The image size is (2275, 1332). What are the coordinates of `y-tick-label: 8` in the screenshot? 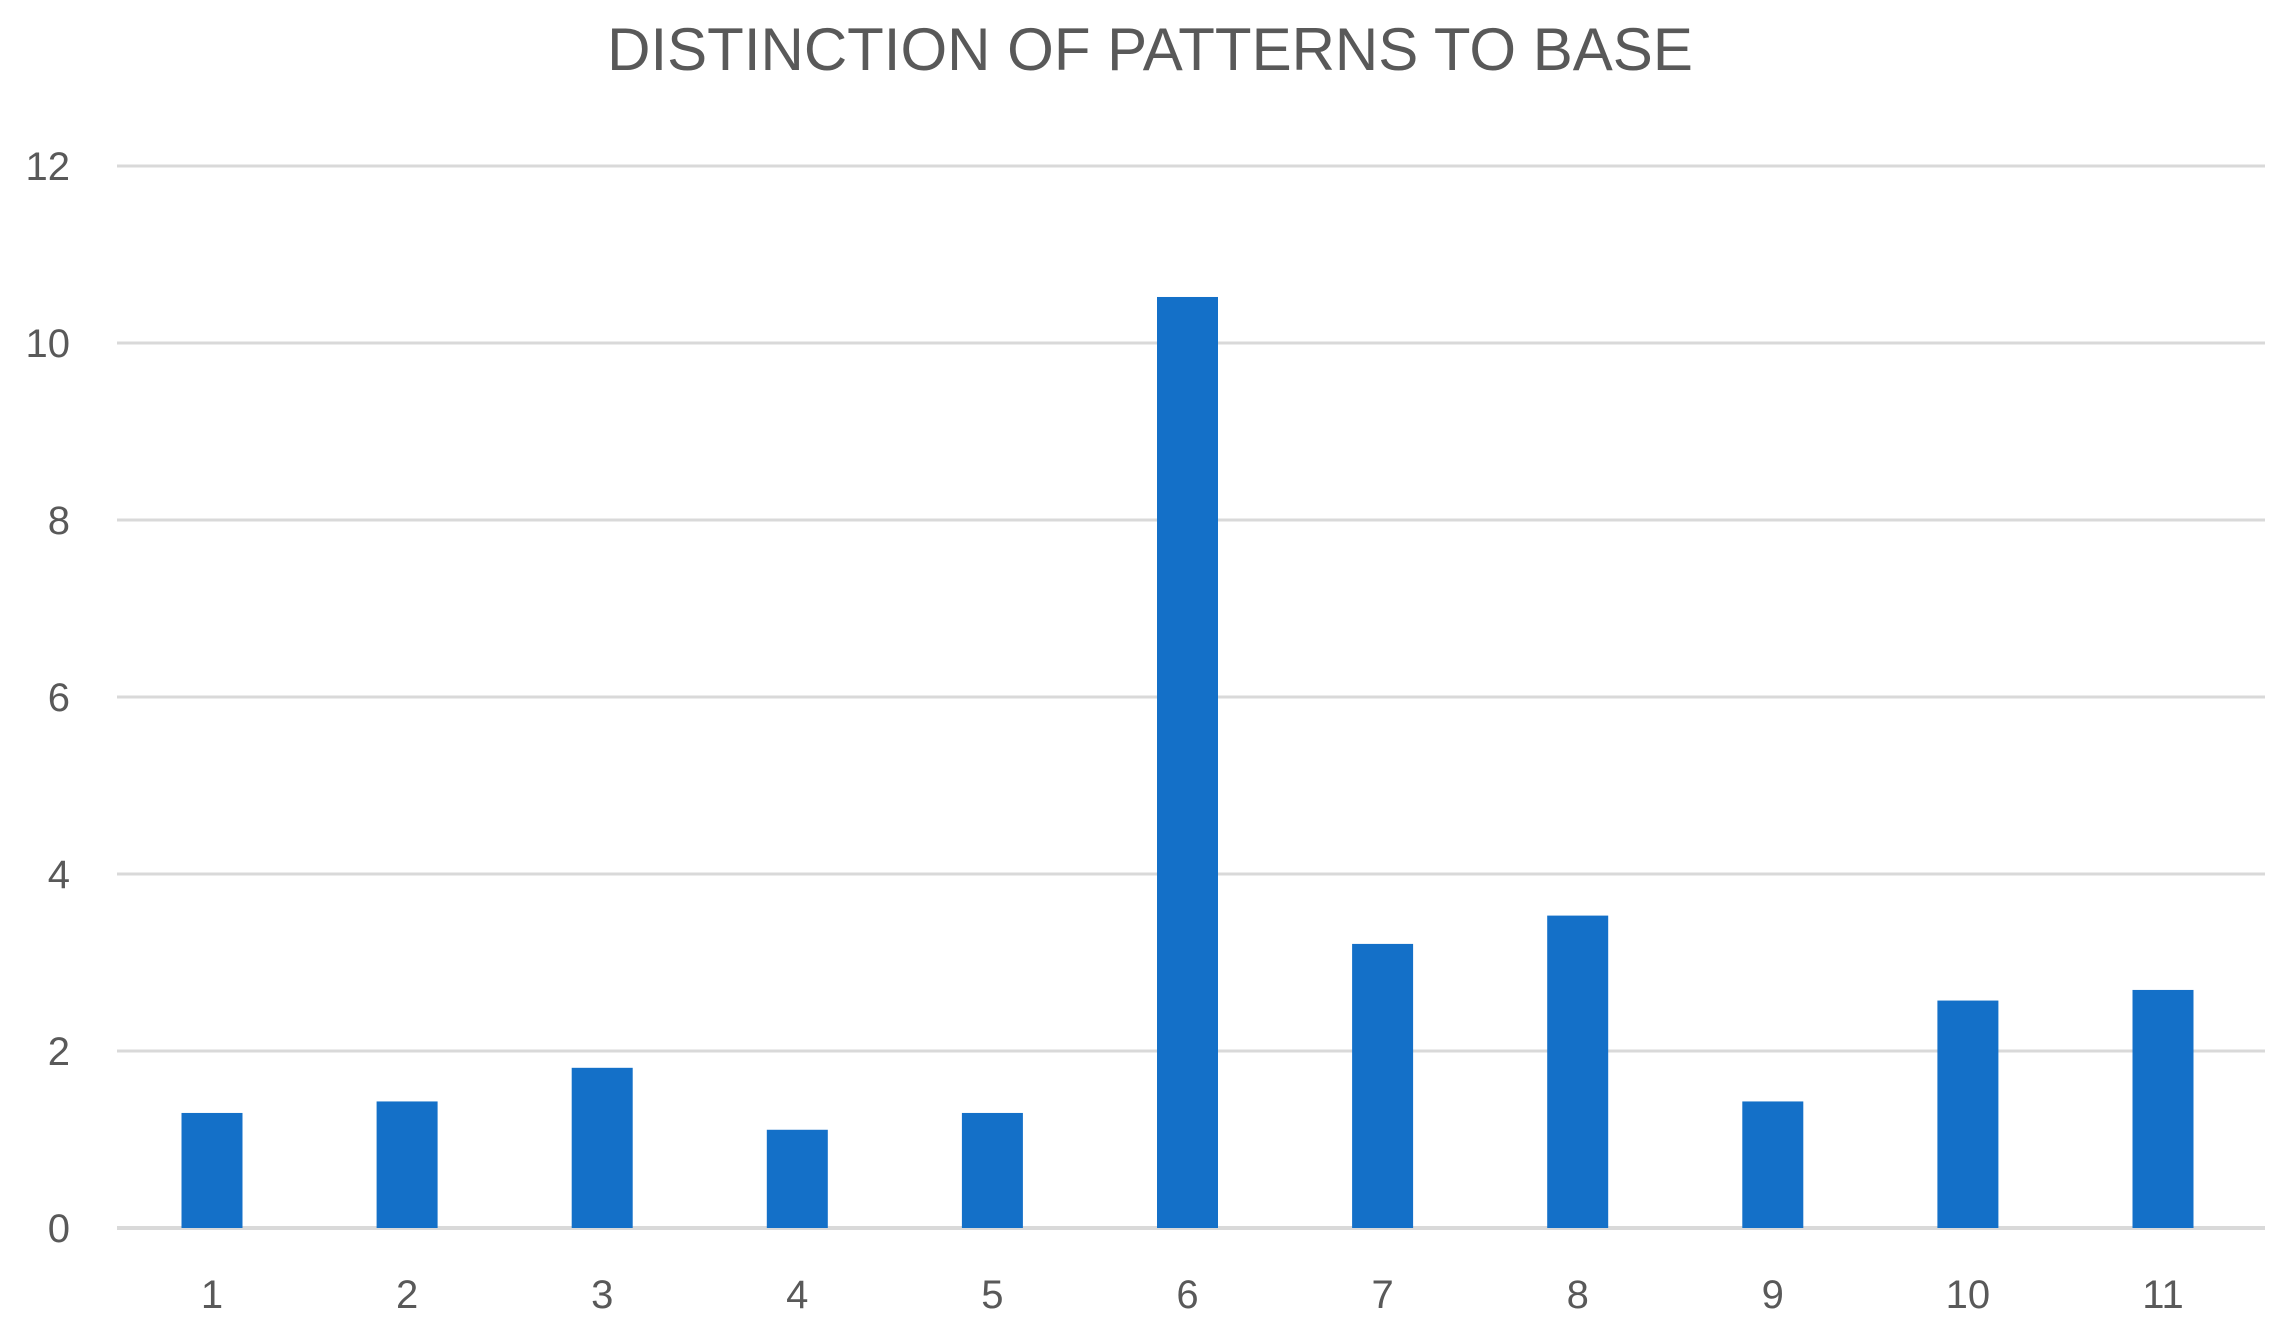 It's located at (59, 521).